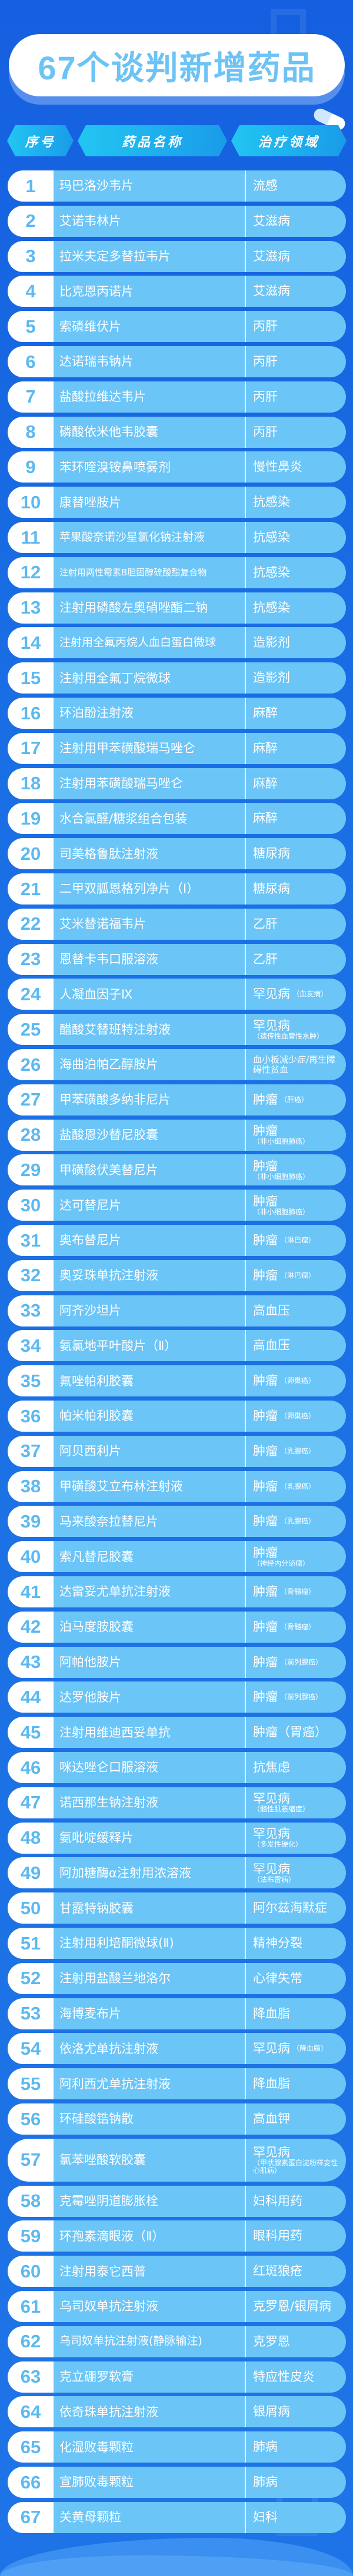 The width and height of the screenshot is (353, 2576). I want to click on table-row: 55 阿利西尤单抗注射液 降血脂, so click(177, 2084).